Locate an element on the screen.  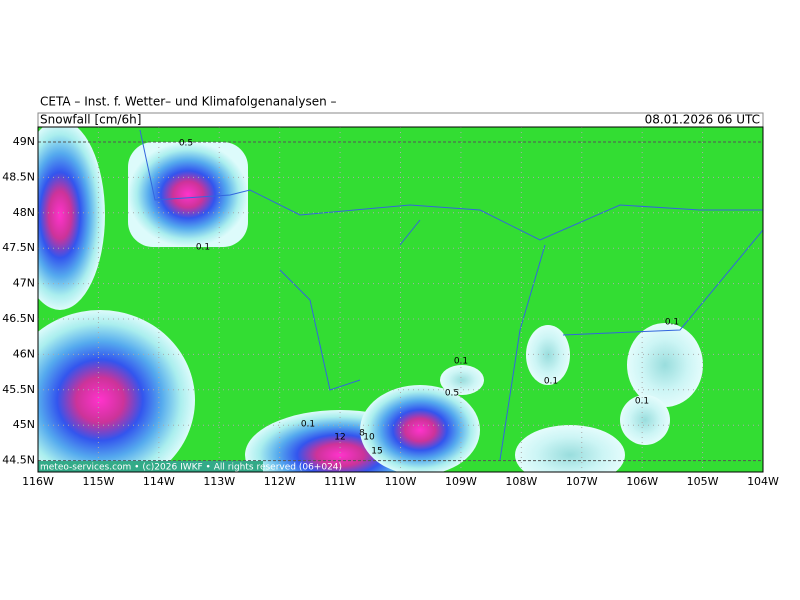
contour-label: 12 is located at coordinates (339, 438).